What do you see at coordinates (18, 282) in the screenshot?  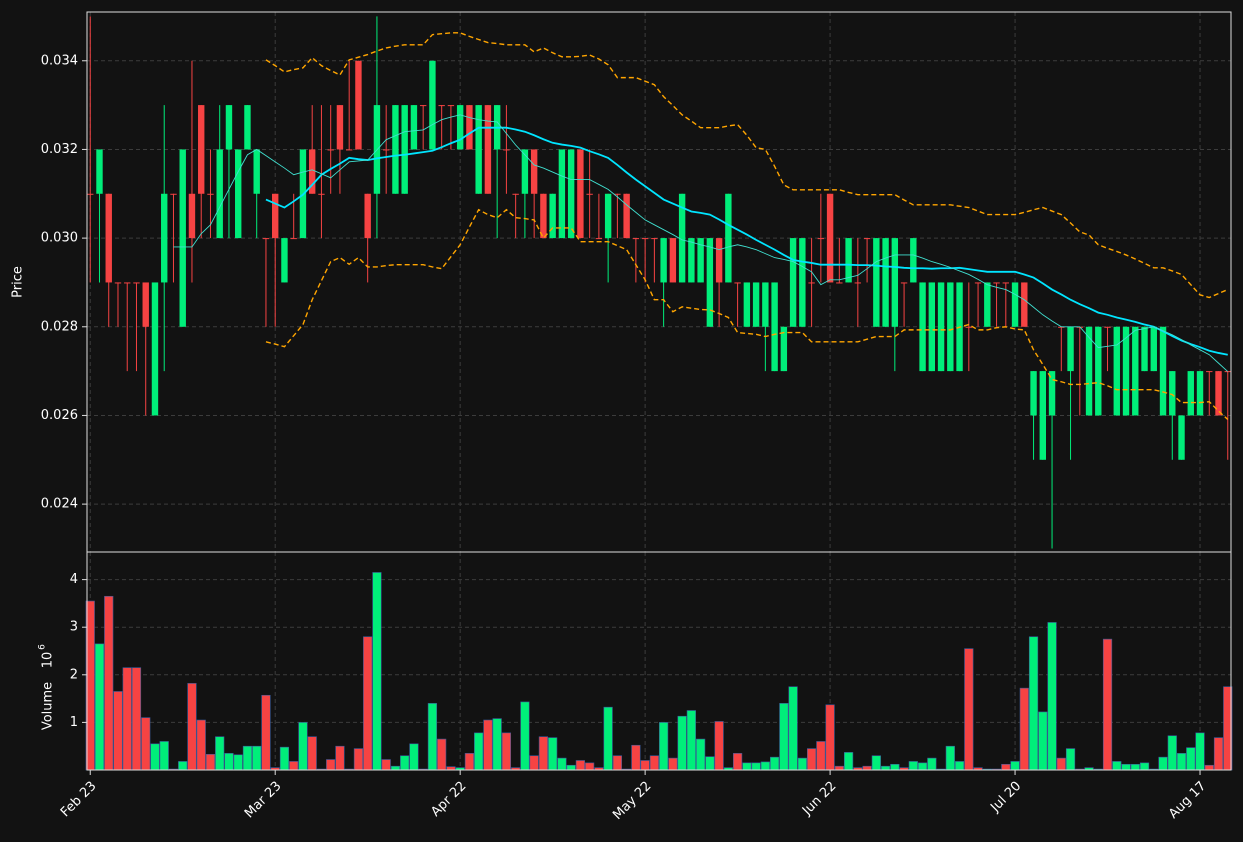 I see `y-axis-label: Price` at bounding box center [18, 282].